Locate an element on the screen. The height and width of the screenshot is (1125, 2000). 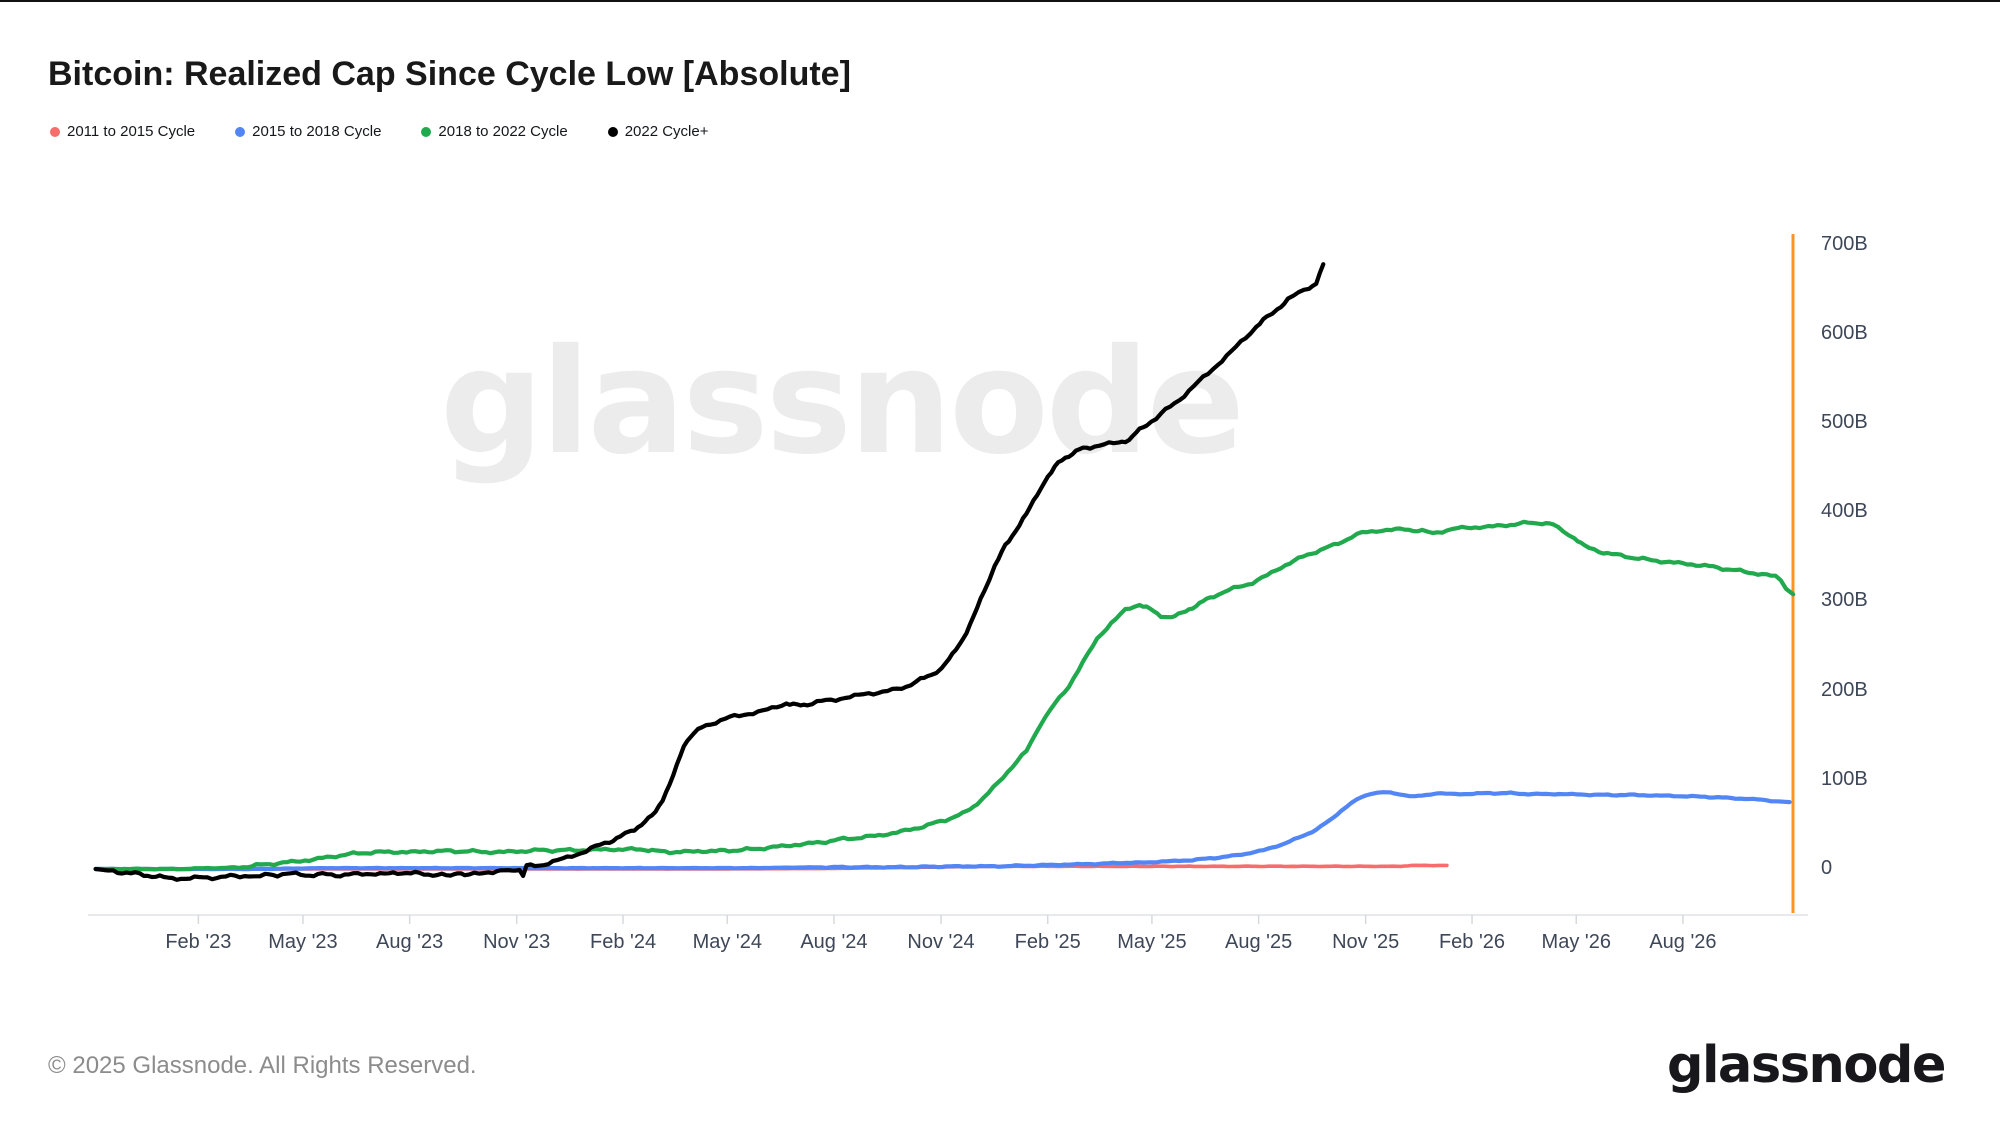
x-axis-label: Aug '24 is located at coordinates (834, 942).